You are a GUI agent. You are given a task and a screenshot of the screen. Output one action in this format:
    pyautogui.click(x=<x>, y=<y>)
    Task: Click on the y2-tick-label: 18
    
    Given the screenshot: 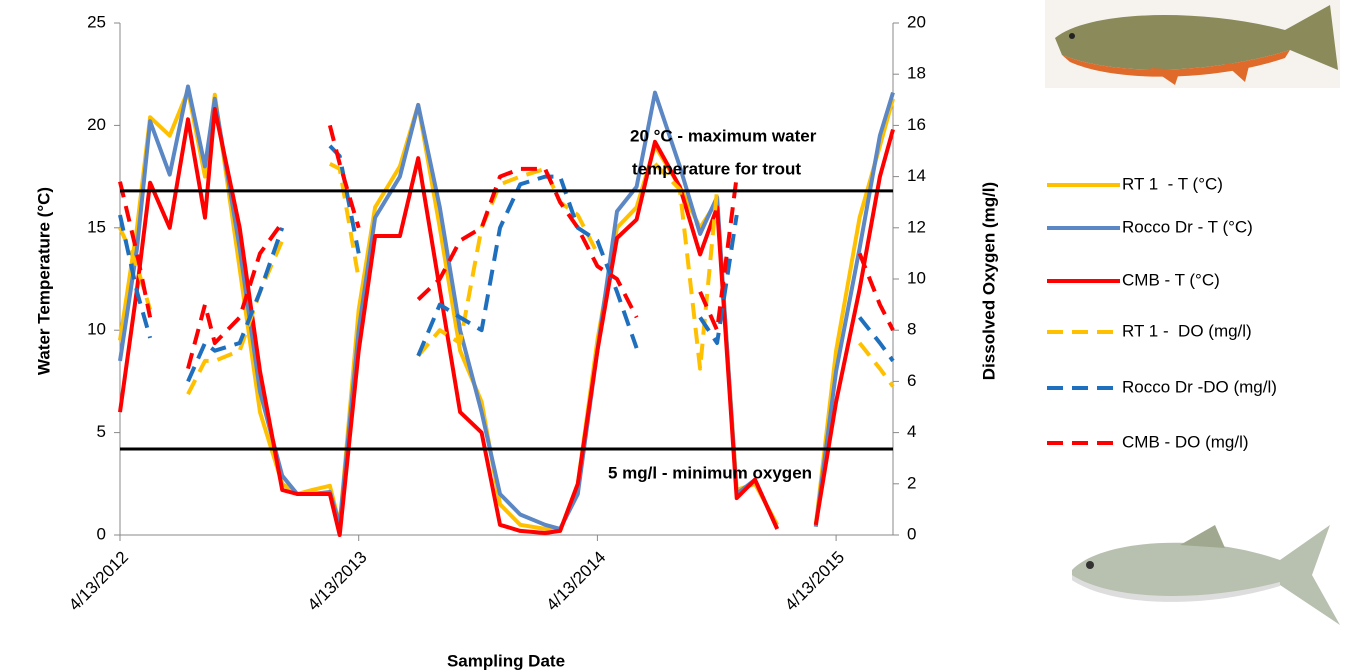 What is the action you would take?
    pyautogui.click(x=916, y=73)
    